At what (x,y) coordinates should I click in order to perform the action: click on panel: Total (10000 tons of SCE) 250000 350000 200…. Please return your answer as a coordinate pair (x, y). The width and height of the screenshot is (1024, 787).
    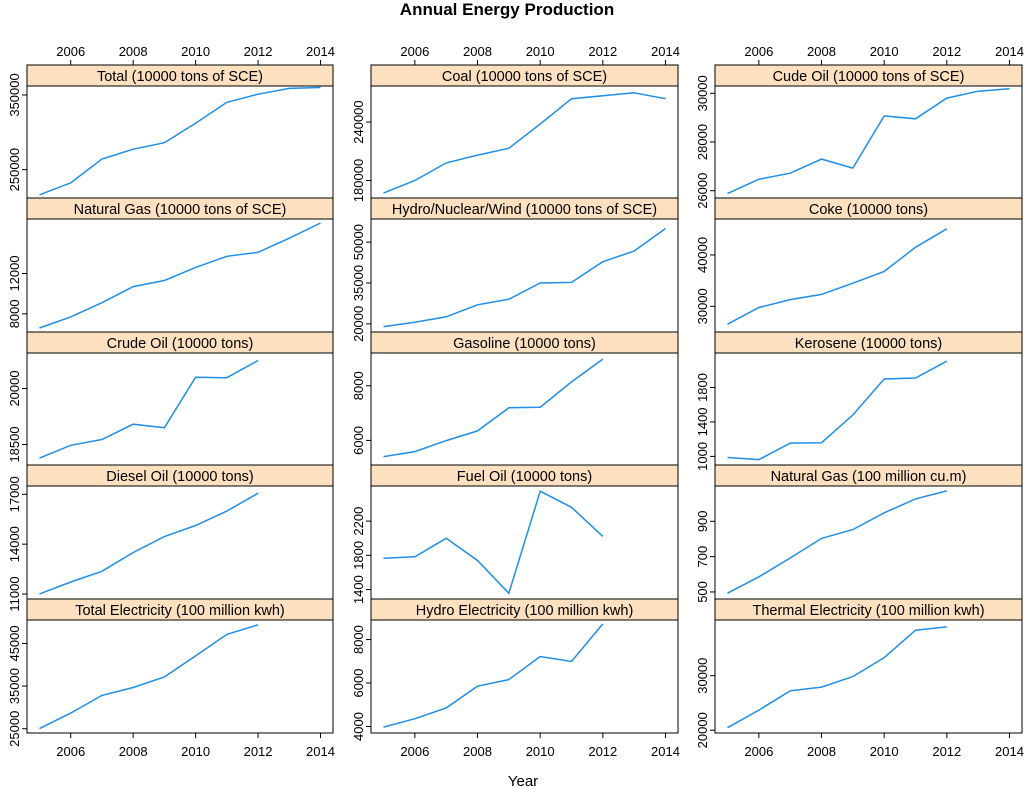
    Looking at the image, I should click on (171, 121).